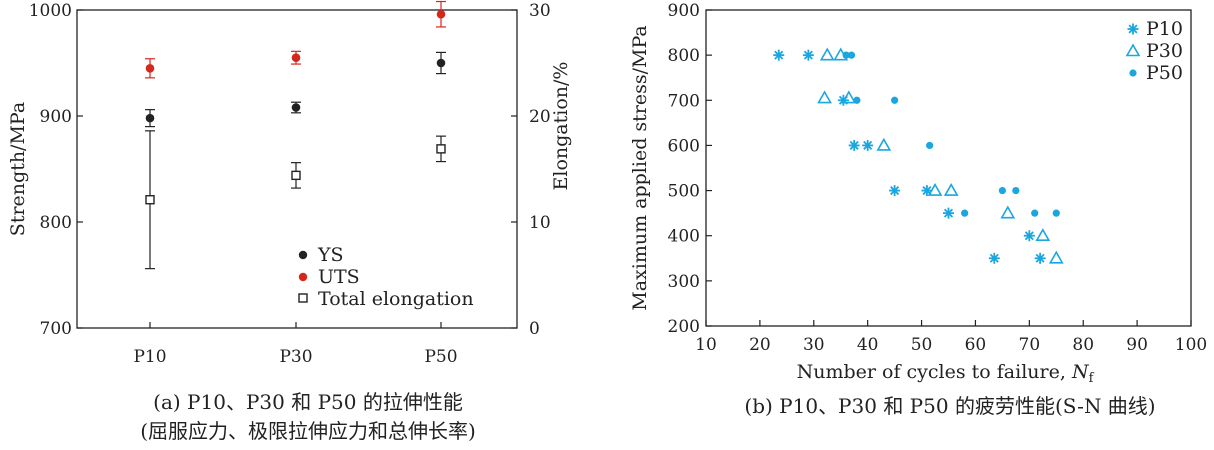 The height and width of the screenshot is (450, 1214). Describe the element at coordinates (18, 169) in the screenshot. I see `panel-a-ylabel: Strength/MPa` at that location.